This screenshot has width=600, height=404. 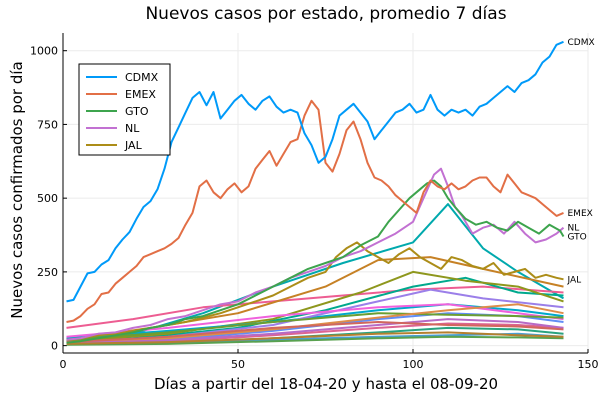 What do you see at coordinates (47, 124) in the screenshot?
I see `y-tick-label-3: 750` at bounding box center [47, 124].